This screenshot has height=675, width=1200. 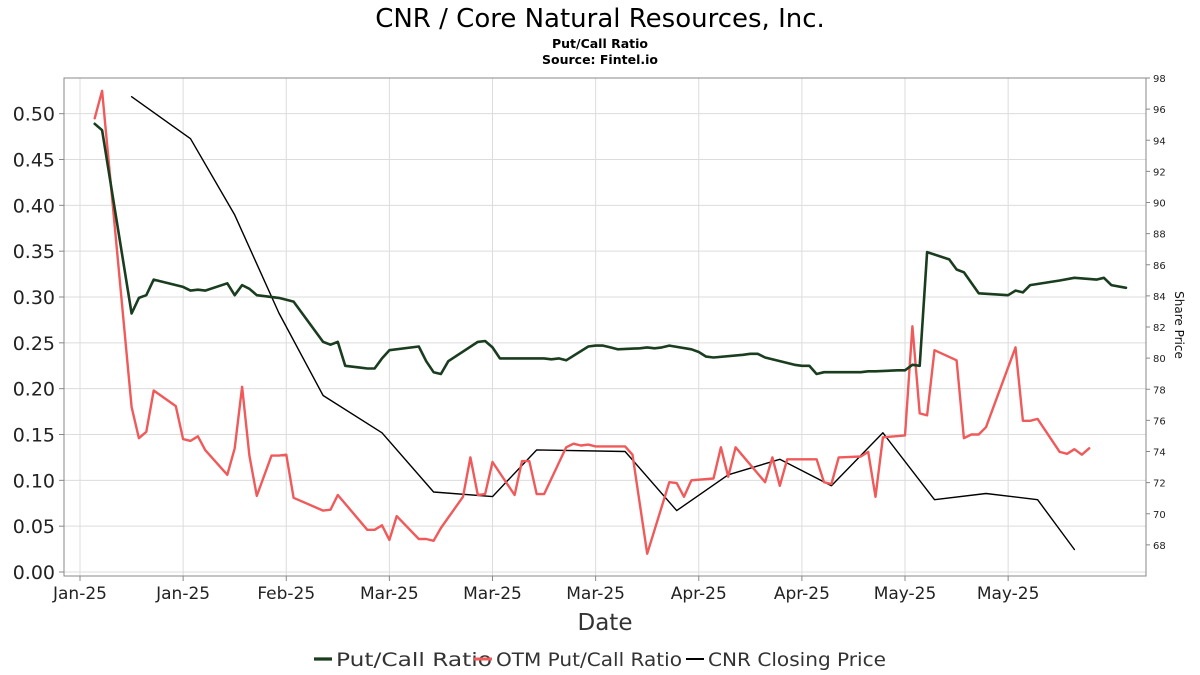 What do you see at coordinates (600, 59) in the screenshot?
I see `chart-source: Source: Fintel.io` at bounding box center [600, 59].